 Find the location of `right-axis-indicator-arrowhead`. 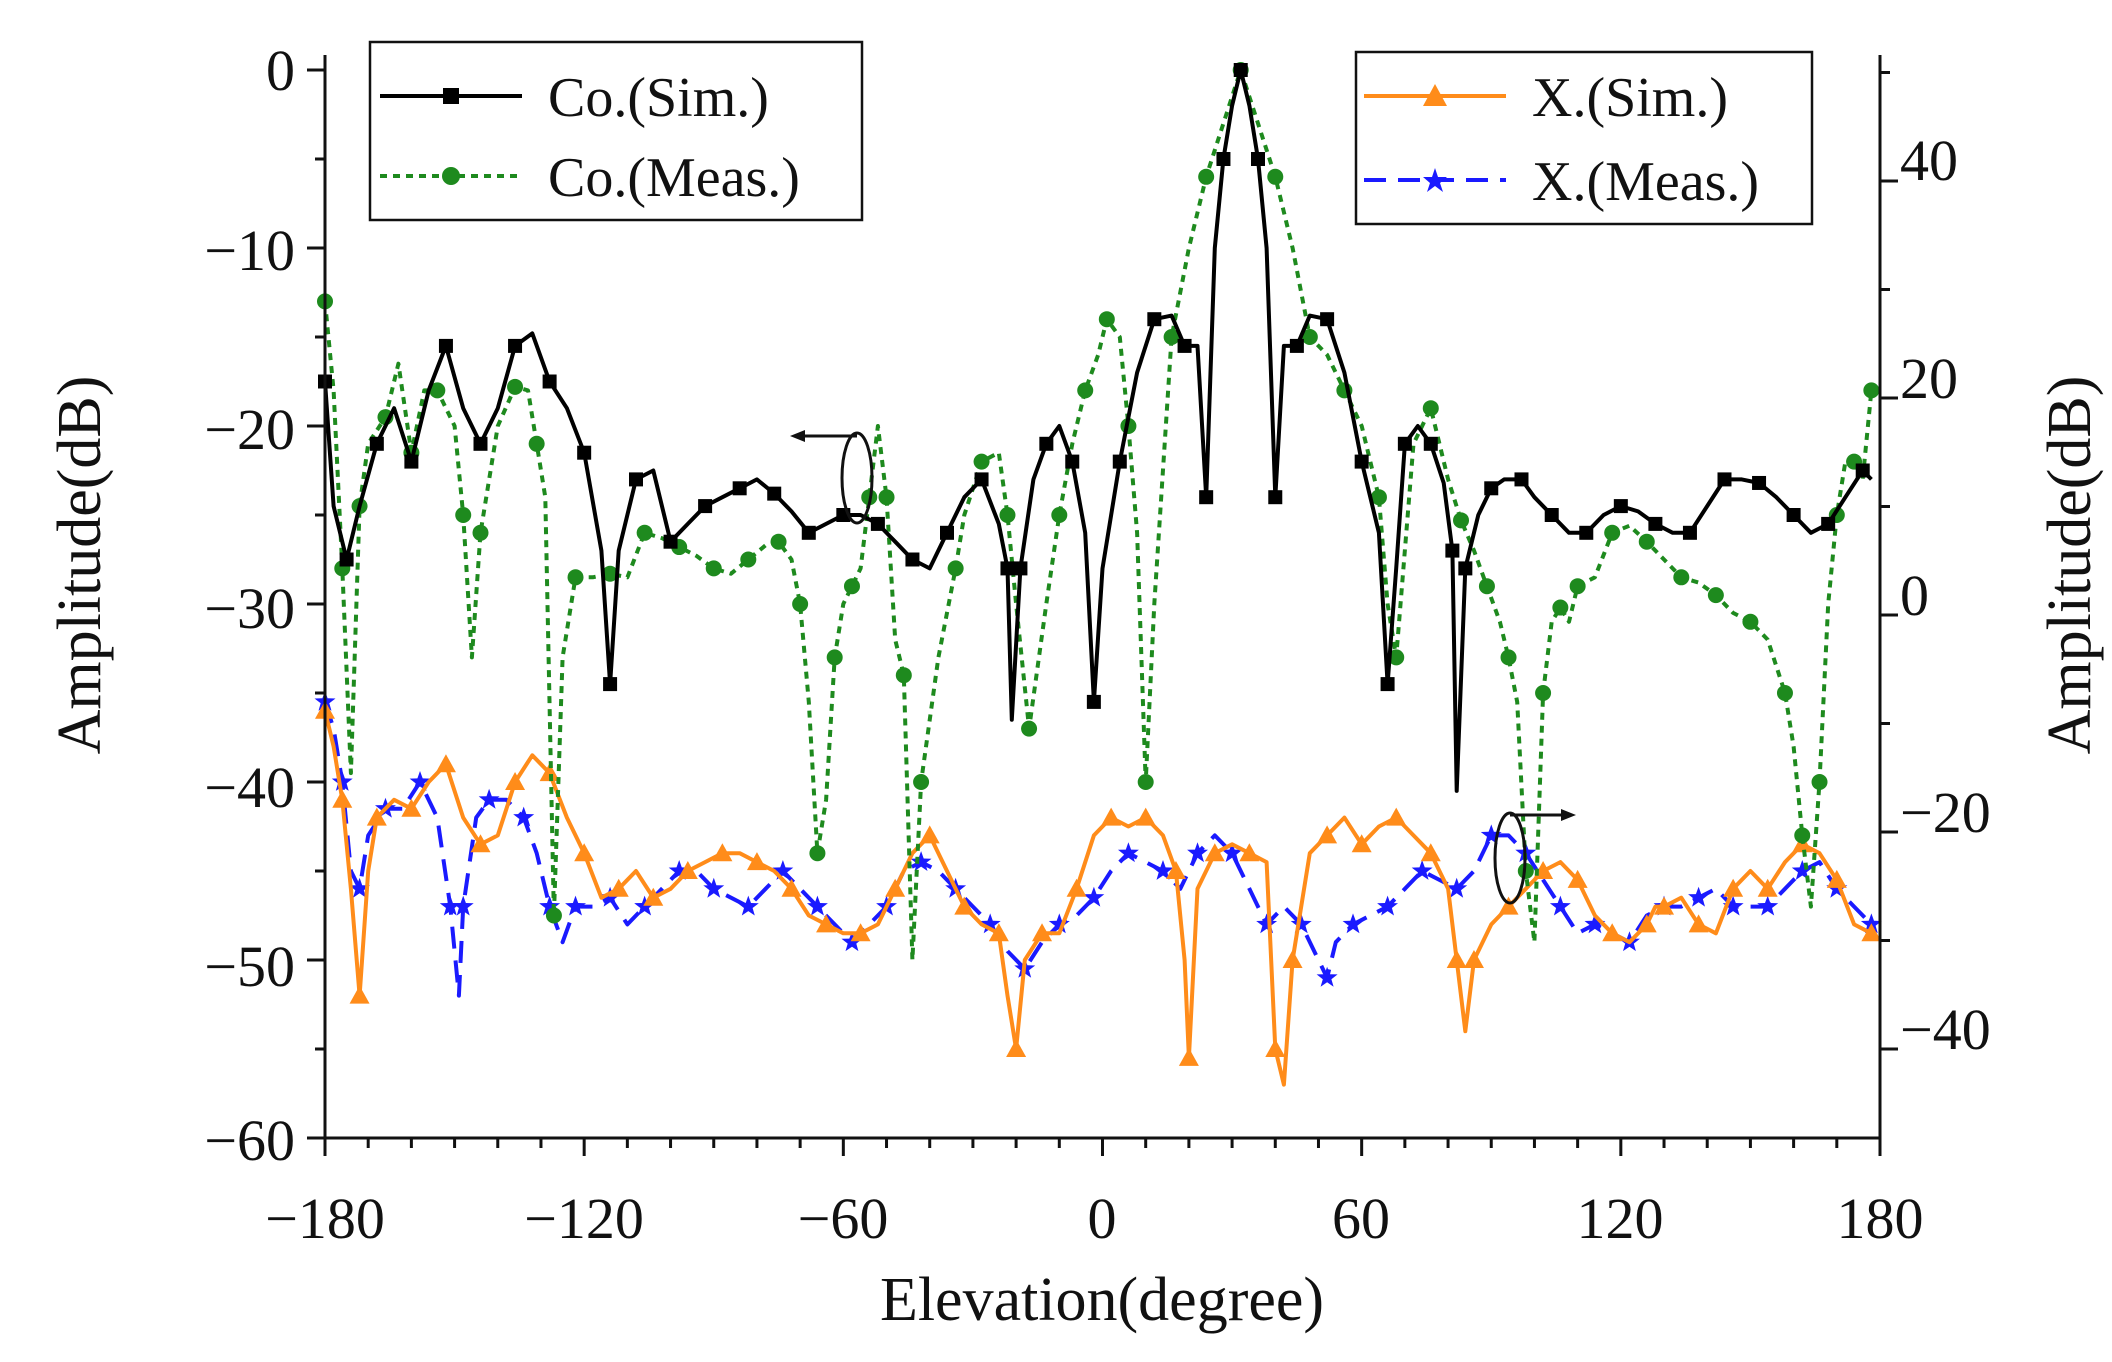

right-axis-indicator-arrowhead is located at coordinates (1568, 815).